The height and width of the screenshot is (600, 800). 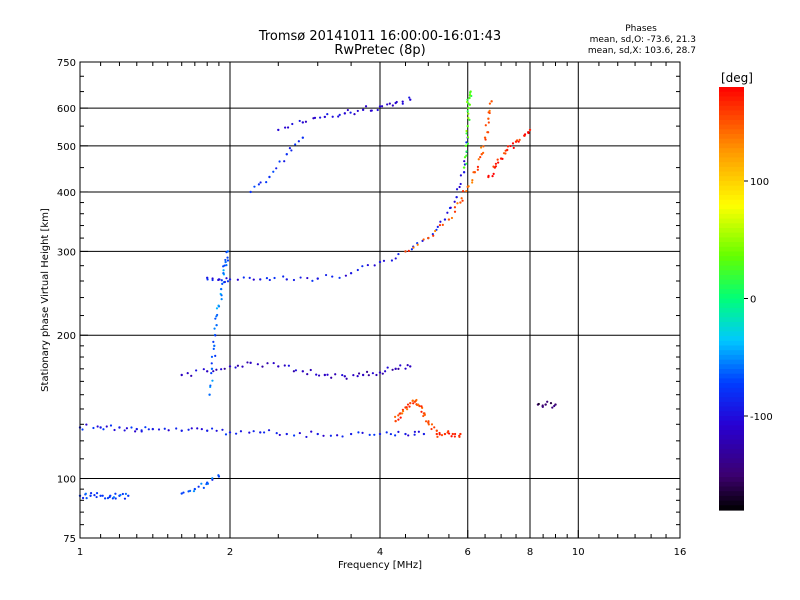 I want to click on colorbar-tick-label: 100, so click(x=759, y=182).